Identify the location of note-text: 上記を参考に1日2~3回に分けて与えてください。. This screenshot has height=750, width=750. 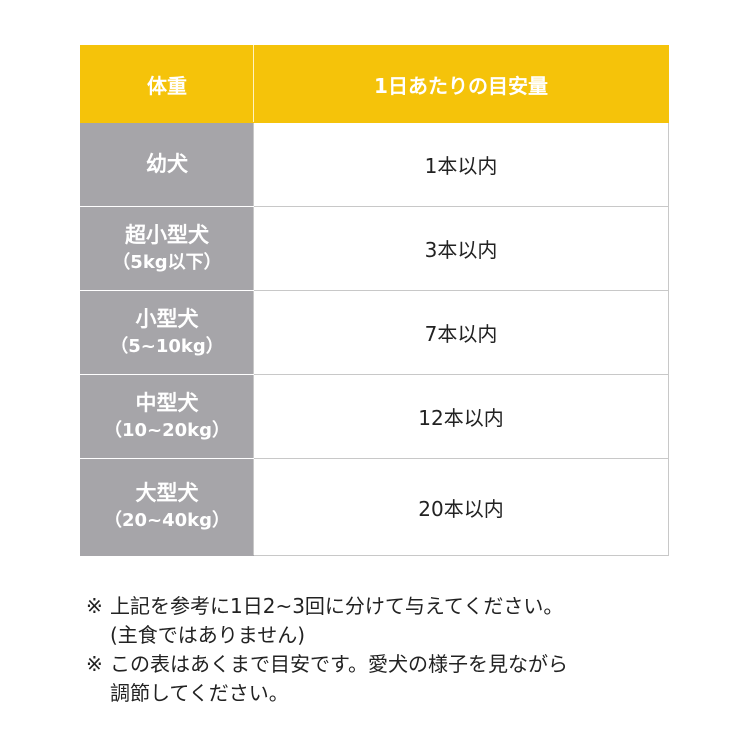
(337, 606).